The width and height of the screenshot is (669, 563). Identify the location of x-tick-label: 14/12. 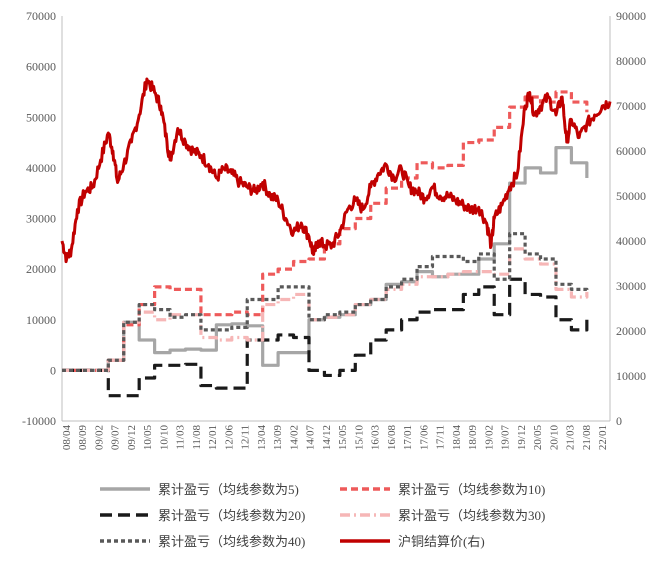
(327, 437).